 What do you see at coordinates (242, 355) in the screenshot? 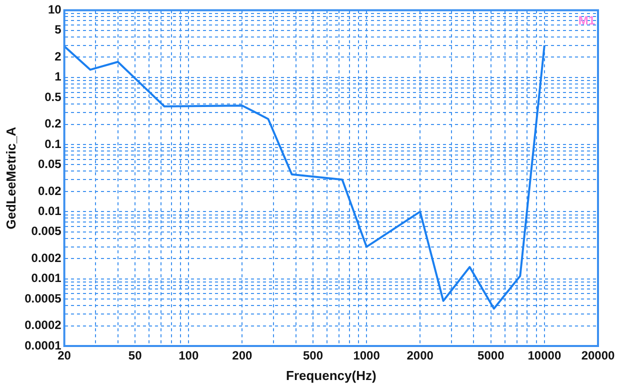
I see `x-tick-label: 200` at bounding box center [242, 355].